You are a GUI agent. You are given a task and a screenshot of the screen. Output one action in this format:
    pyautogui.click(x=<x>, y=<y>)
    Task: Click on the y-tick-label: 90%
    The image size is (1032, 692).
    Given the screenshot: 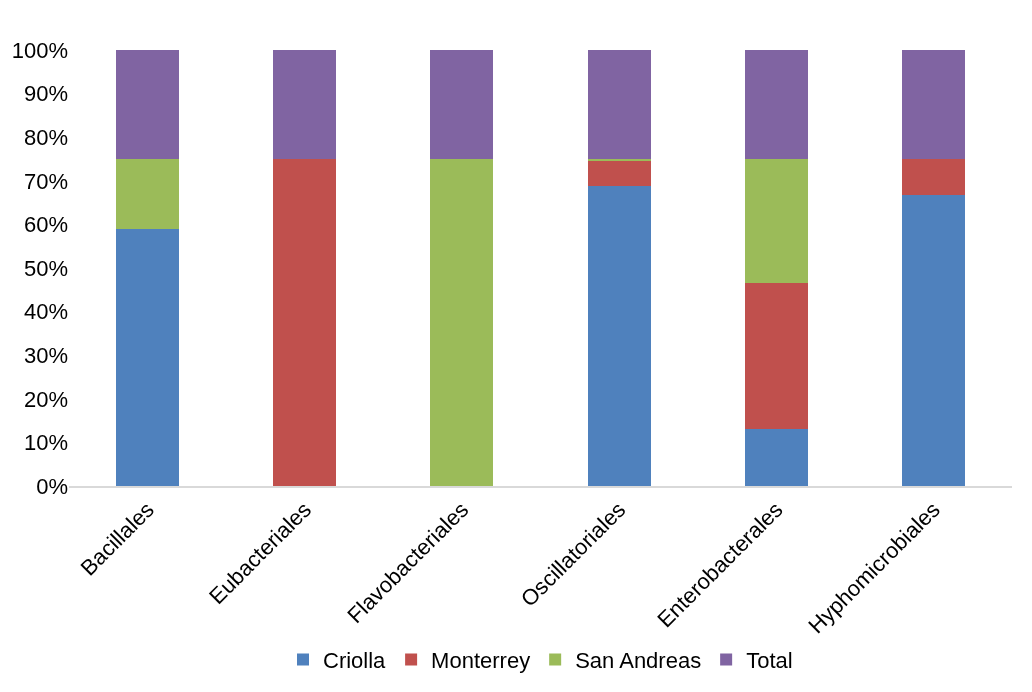 What is the action you would take?
    pyautogui.click(x=45, y=94)
    